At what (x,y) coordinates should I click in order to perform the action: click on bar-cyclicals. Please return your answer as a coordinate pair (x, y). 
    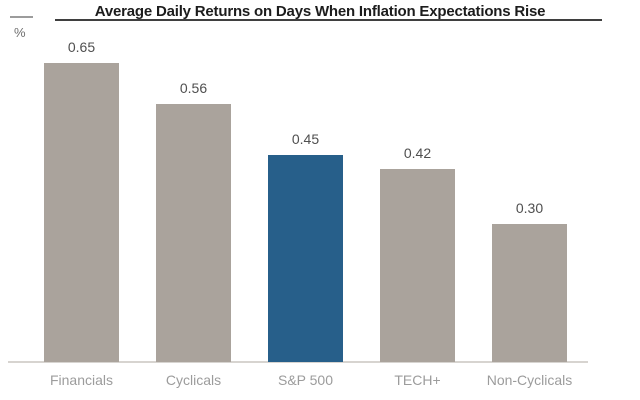
    Looking at the image, I should click on (193, 233).